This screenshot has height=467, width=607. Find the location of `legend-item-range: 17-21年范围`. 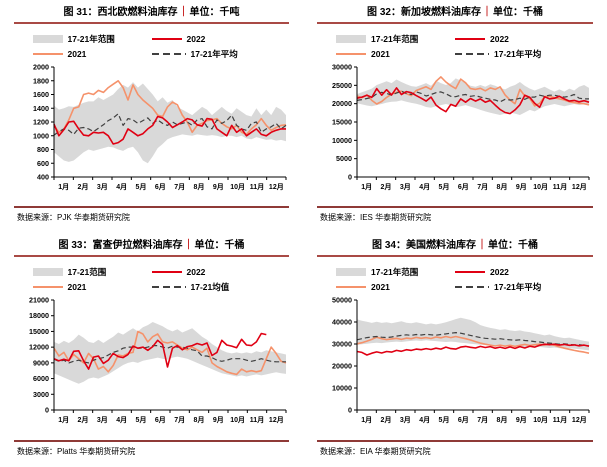

legend-item-range: 17-21年范围 is located at coordinates (395, 272).